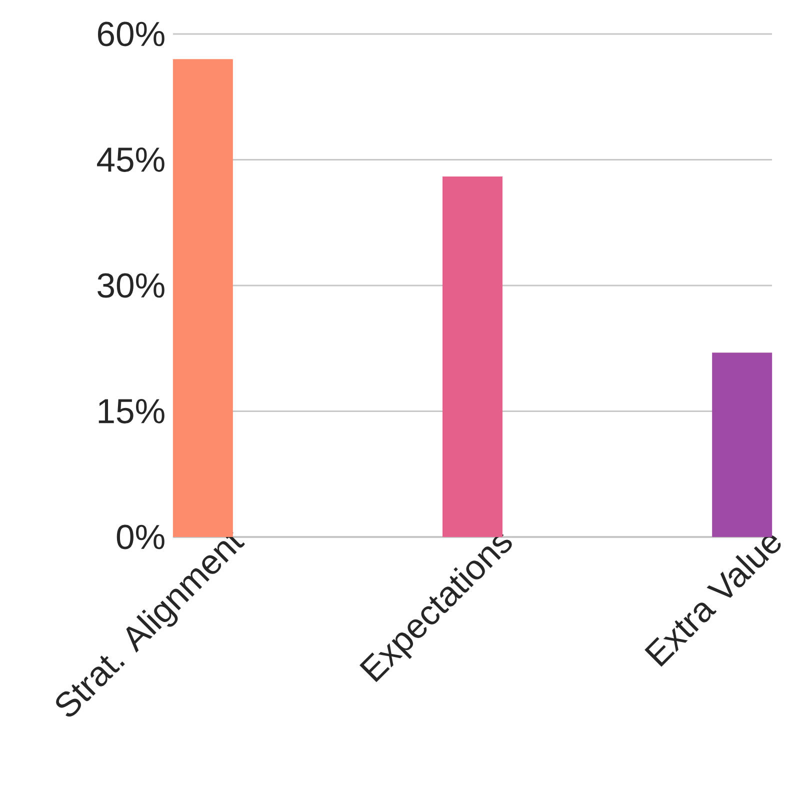  I want to click on bar, so click(742, 444).